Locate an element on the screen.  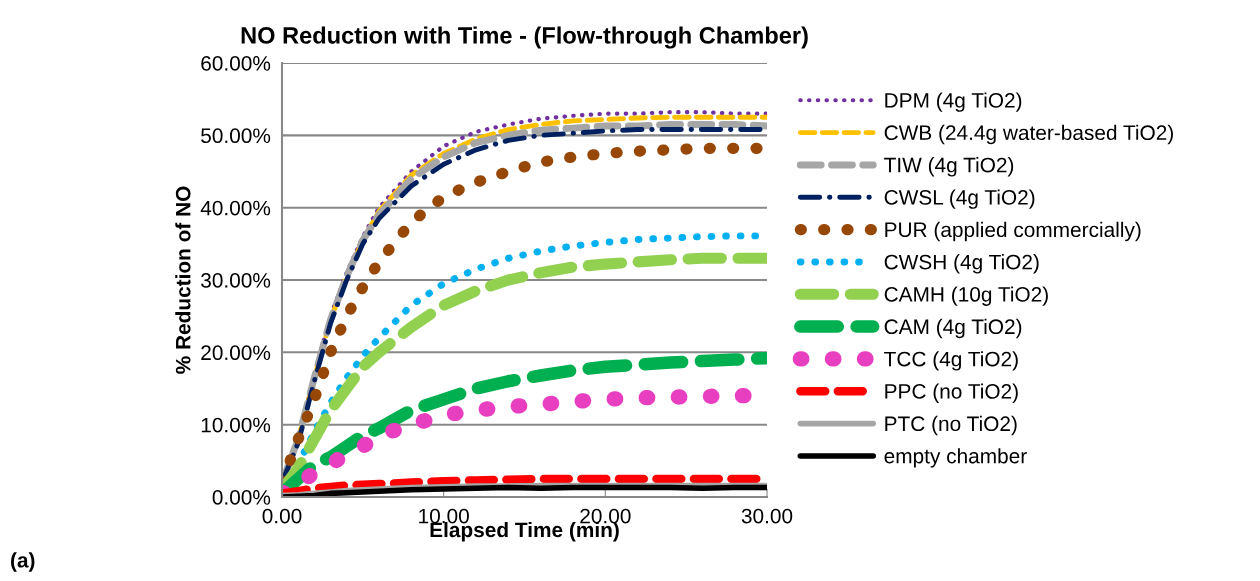
y-tick-label: 40.00% is located at coordinates (235, 208).